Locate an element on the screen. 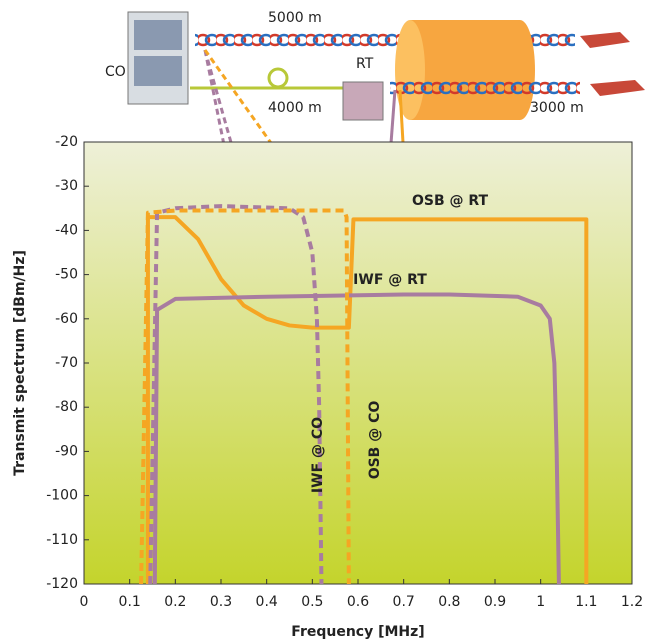 Image resolution: width=655 pixels, height=644 pixels. series-label: IWF @ CO is located at coordinates (318, 455).